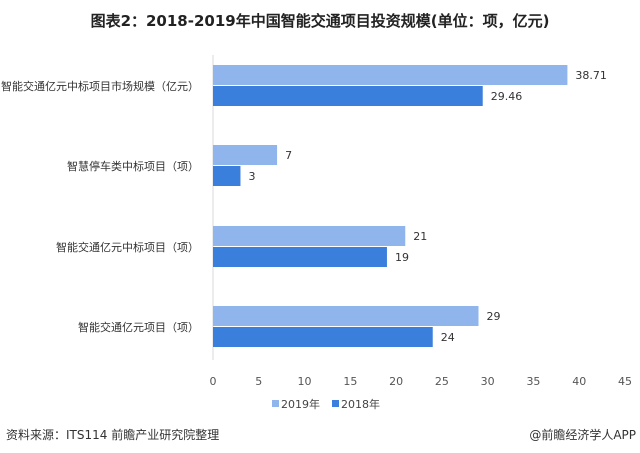 This screenshot has height=453, width=640. What do you see at coordinates (420, 236) in the screenshot?
I see `data-label: 21` at bounding box center [420, 236].